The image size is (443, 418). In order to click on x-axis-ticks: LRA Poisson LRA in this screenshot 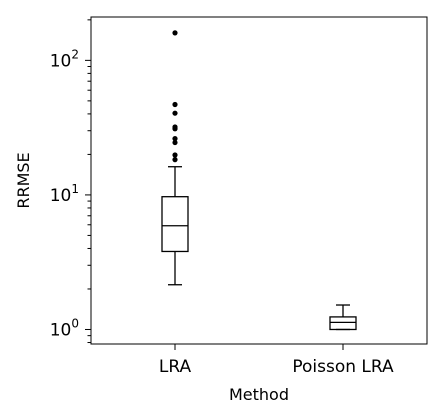, I will do `click(276, 360)`.